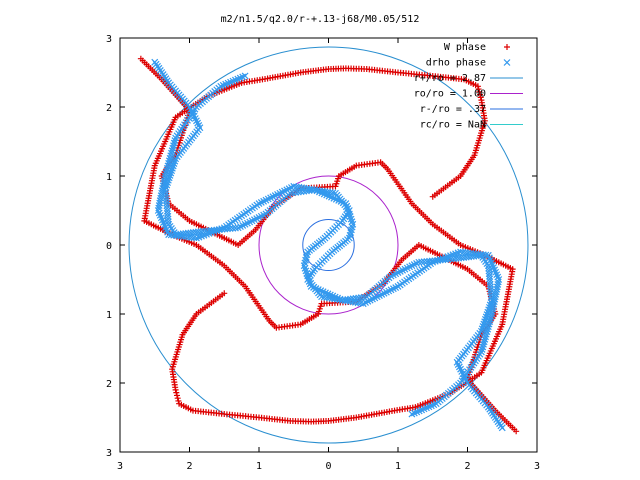  What do you see at coordinates (320, 19) in the screenshot?
I see `chart-title: m2/n1.5/q2.0/r-+.13-j68/M0.05/512` at bounding box center [320, 19].